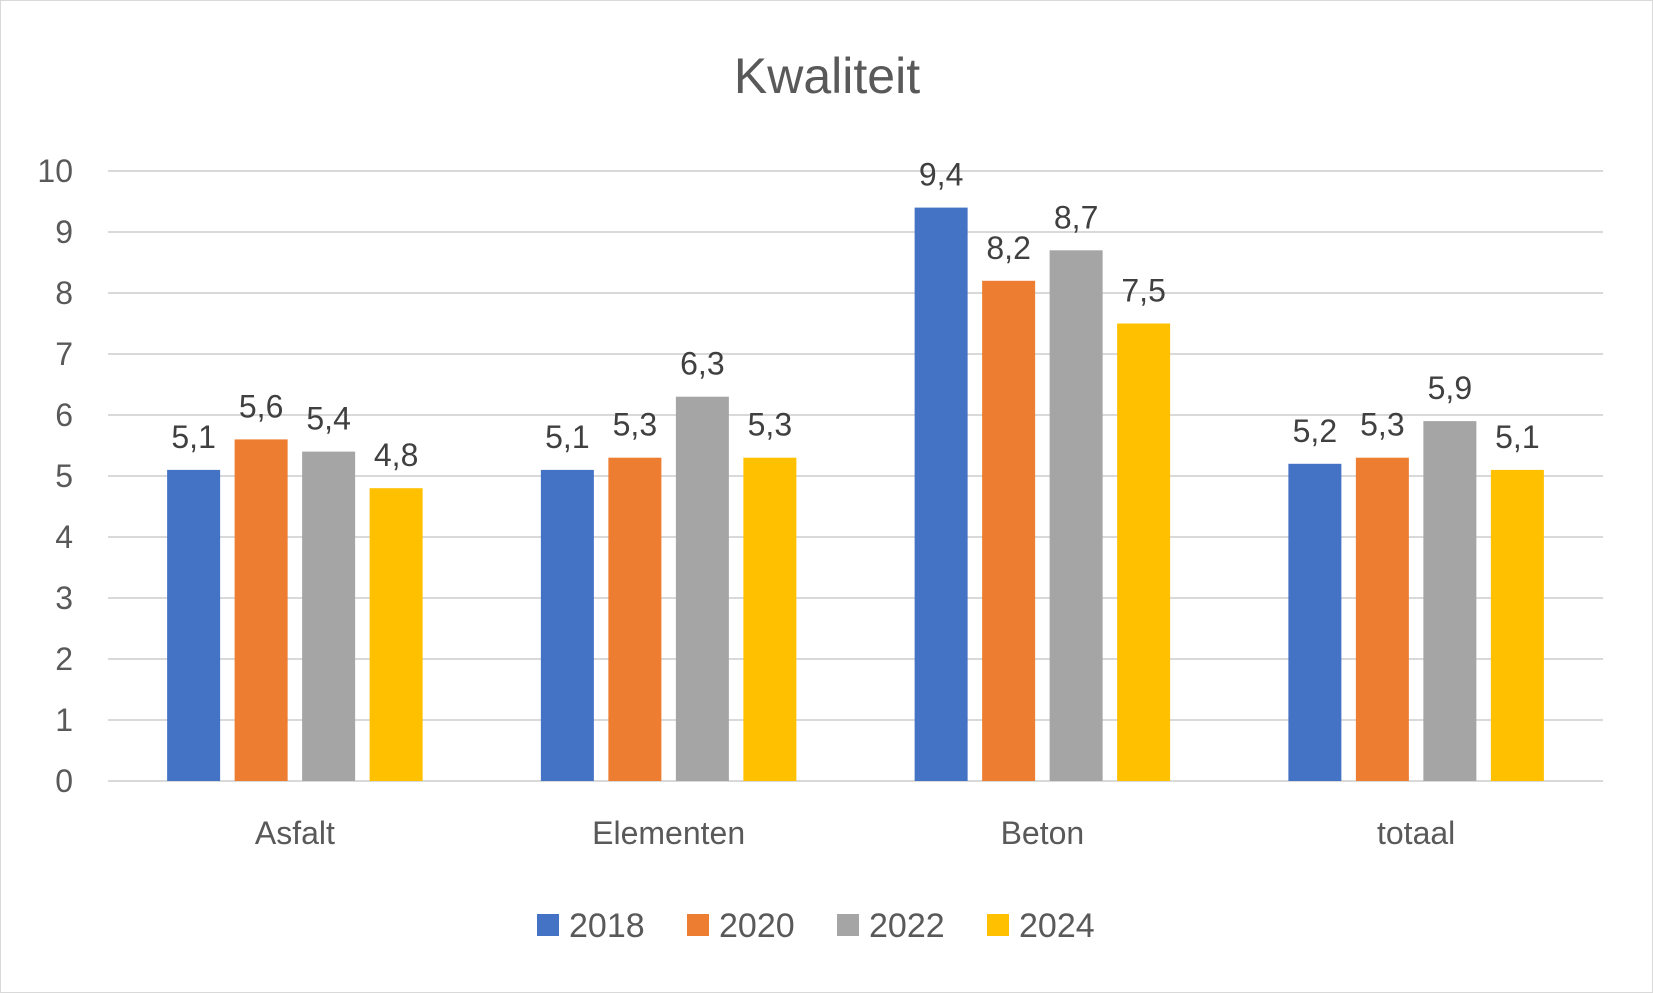  I want to click on bar-2024-beton, so click(1144, 552).